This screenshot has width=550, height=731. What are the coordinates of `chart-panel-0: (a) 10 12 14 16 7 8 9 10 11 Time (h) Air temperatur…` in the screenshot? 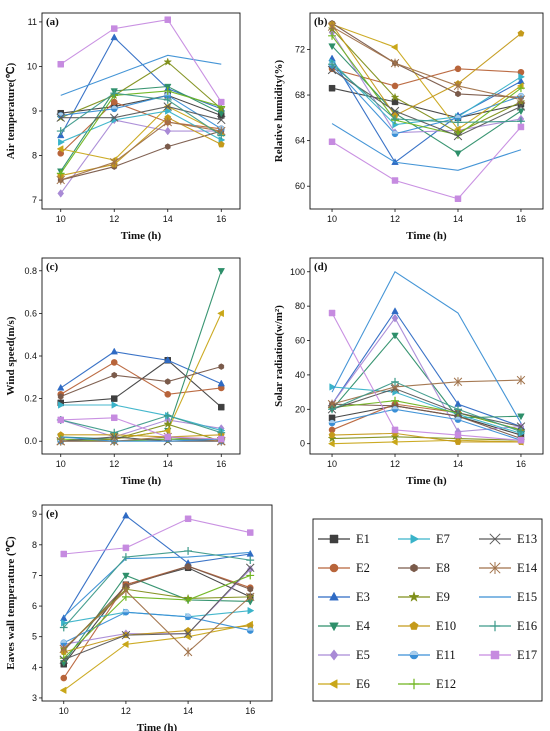 It's located at (123, 127).